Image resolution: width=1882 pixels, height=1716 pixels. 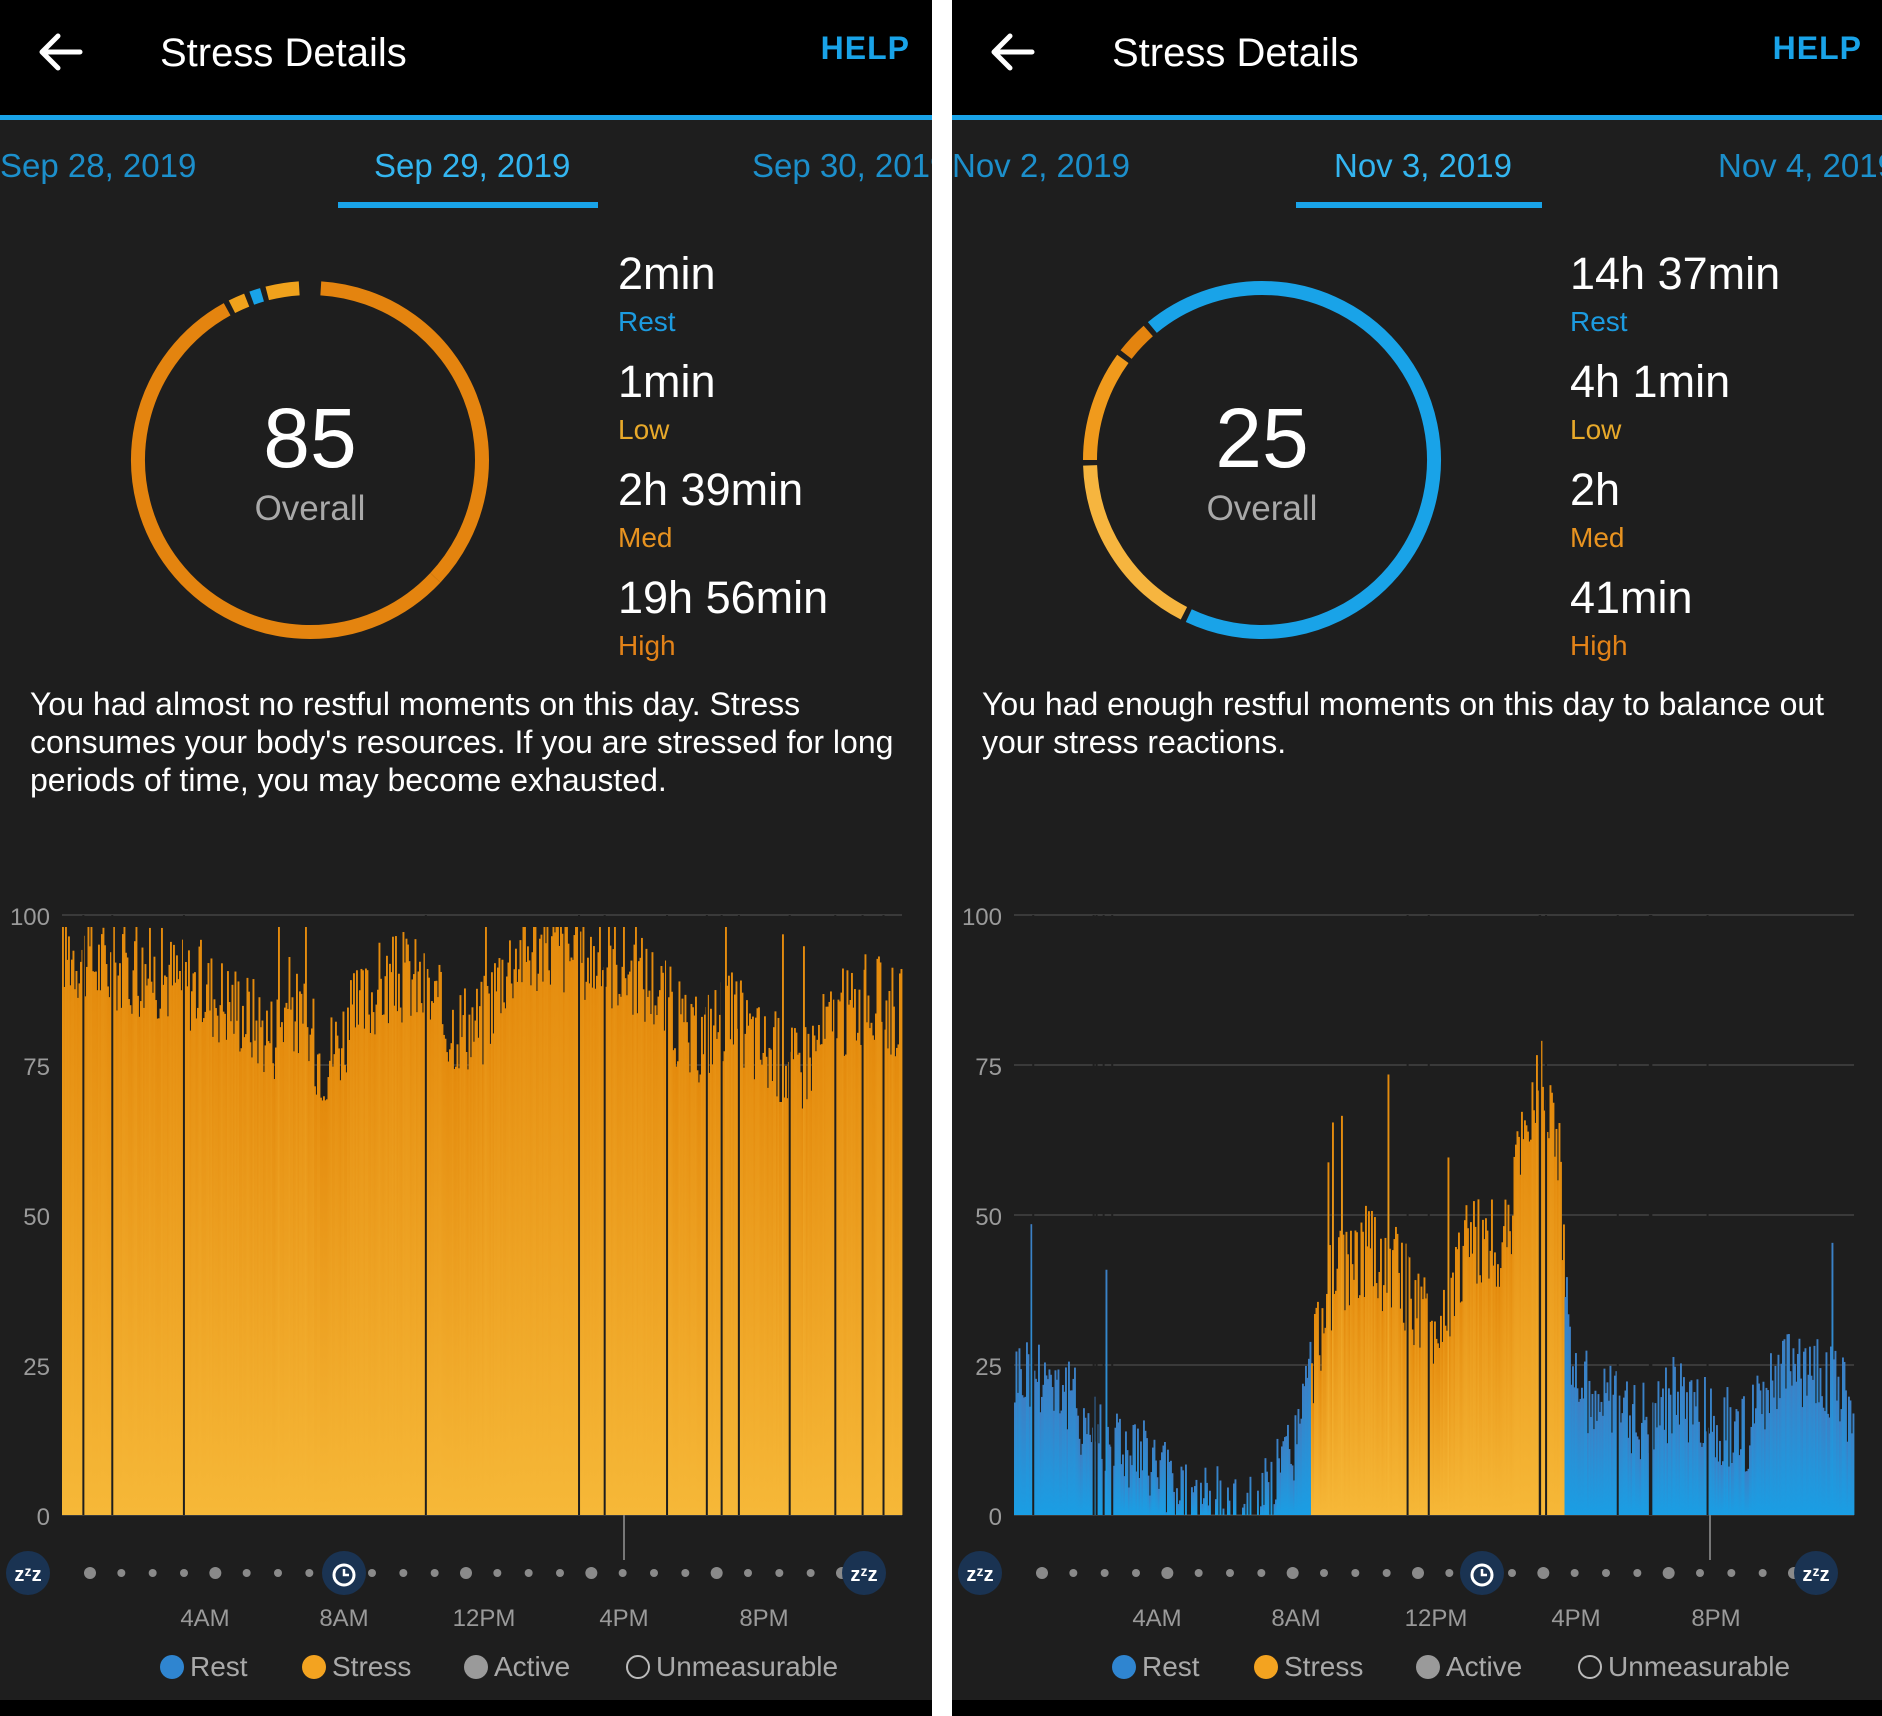 What do you see at coordinates (1423, 165) in the screenshot?
I see `tab-current-date: Nov 3, 2019` at bounding box center [1423, 165].